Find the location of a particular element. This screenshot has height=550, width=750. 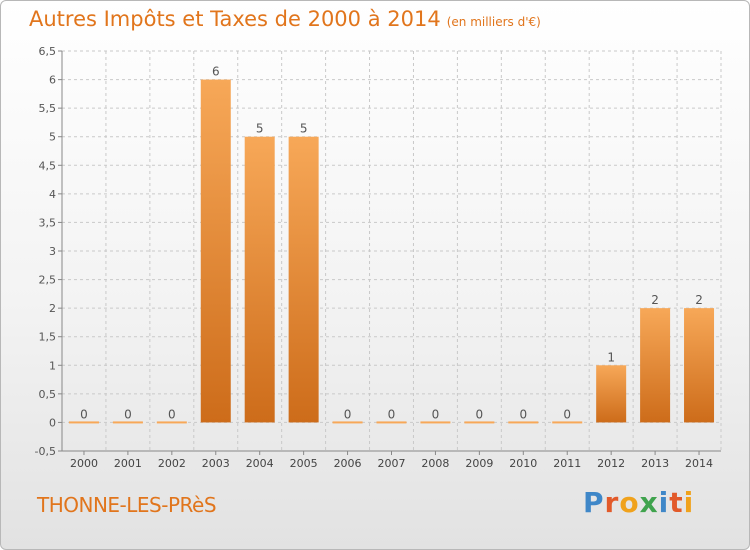

y-tick-label: 6 is located at coordinates (52, 80).